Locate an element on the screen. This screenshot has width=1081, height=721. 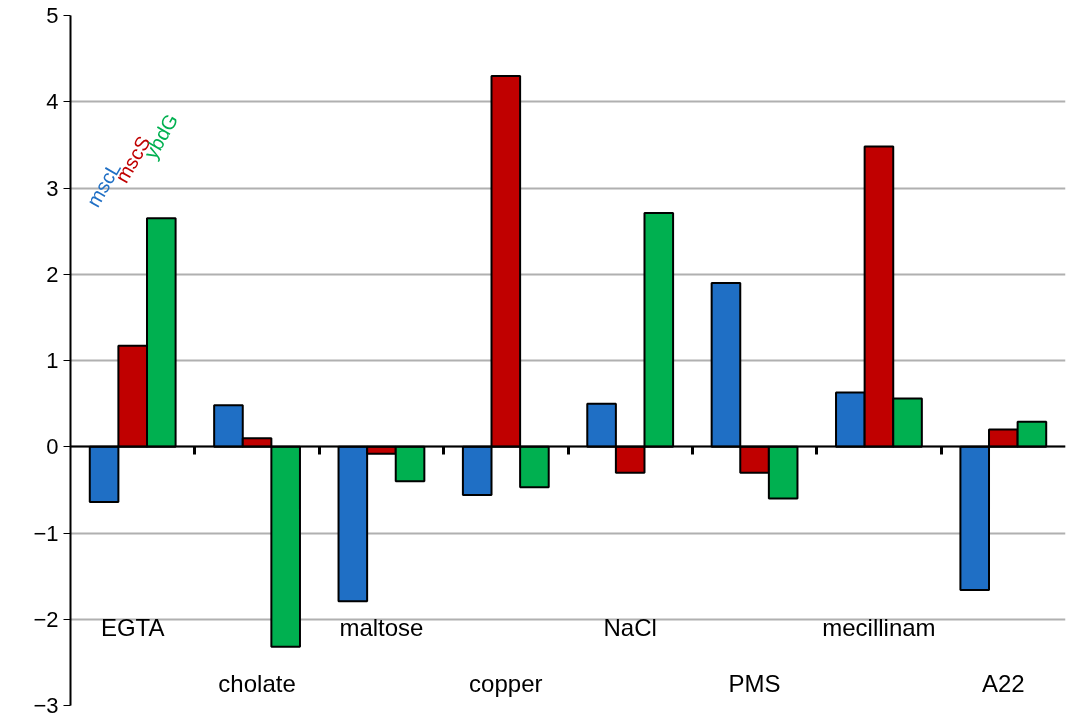
x-tick-label: NaCl is located at coordinates (630, 628).